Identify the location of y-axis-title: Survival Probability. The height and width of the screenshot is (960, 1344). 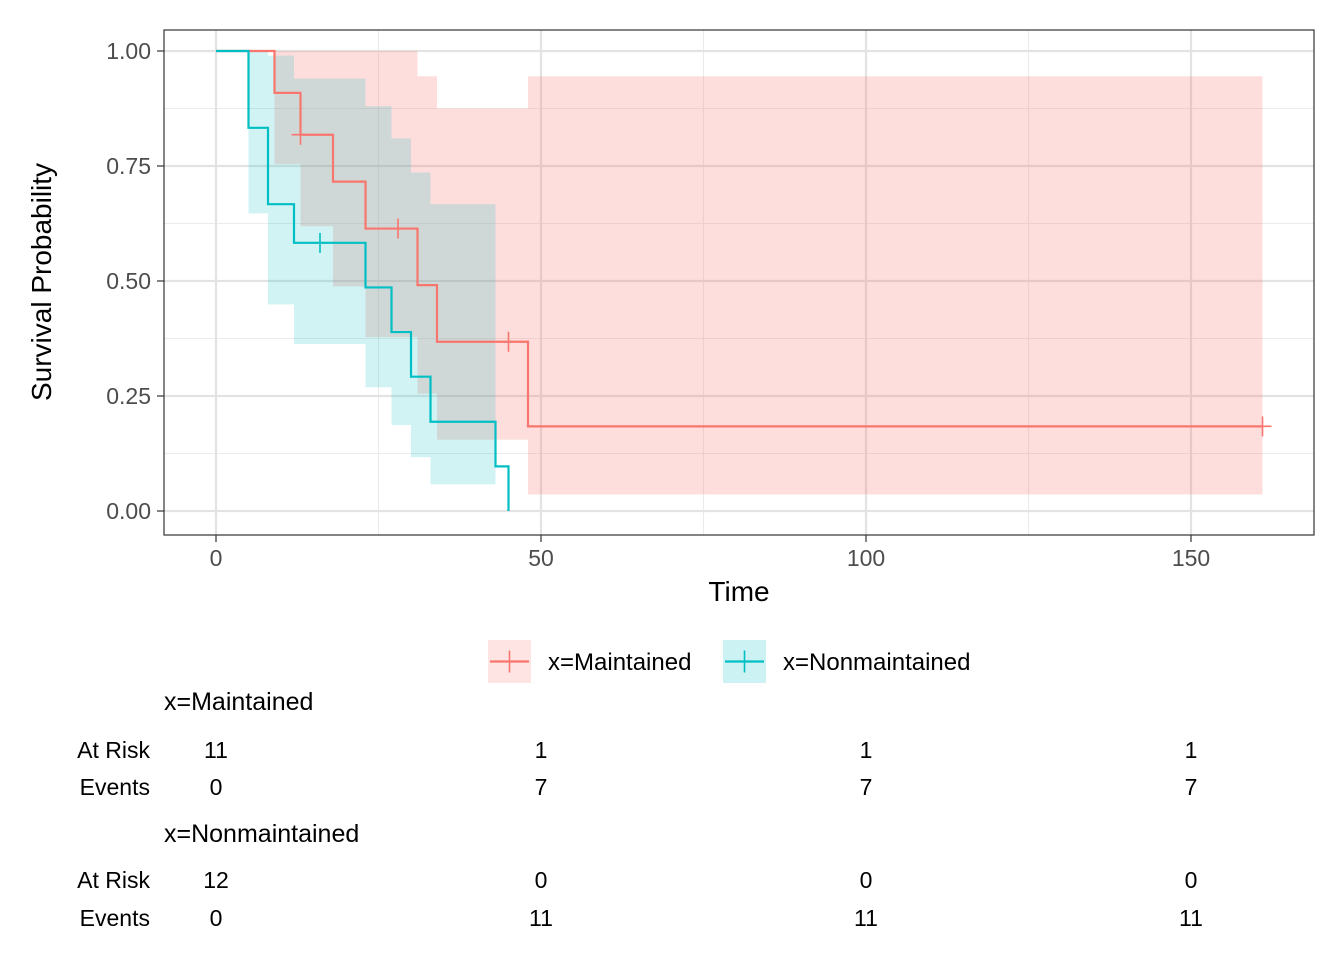
(41, 282).